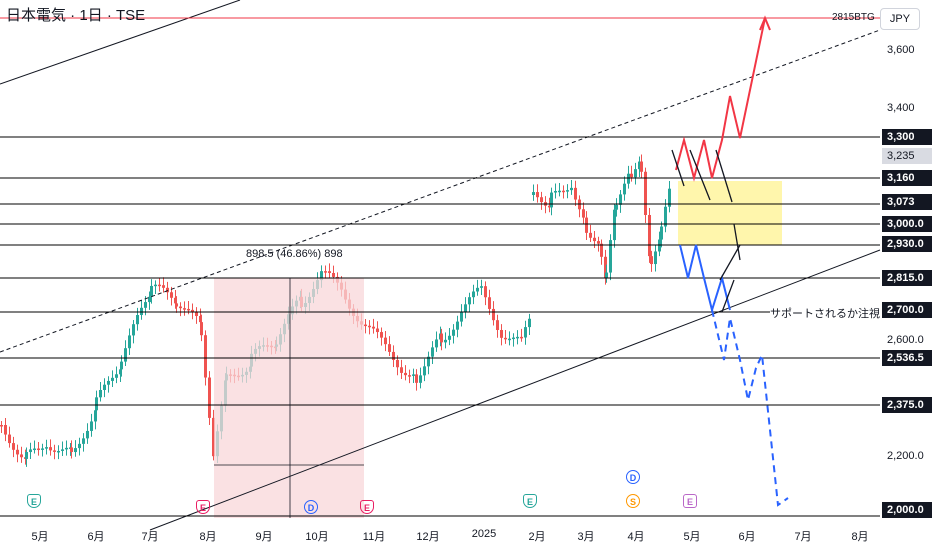  I want to click on level-label-2536: 2,536.5, so click(907, 358).